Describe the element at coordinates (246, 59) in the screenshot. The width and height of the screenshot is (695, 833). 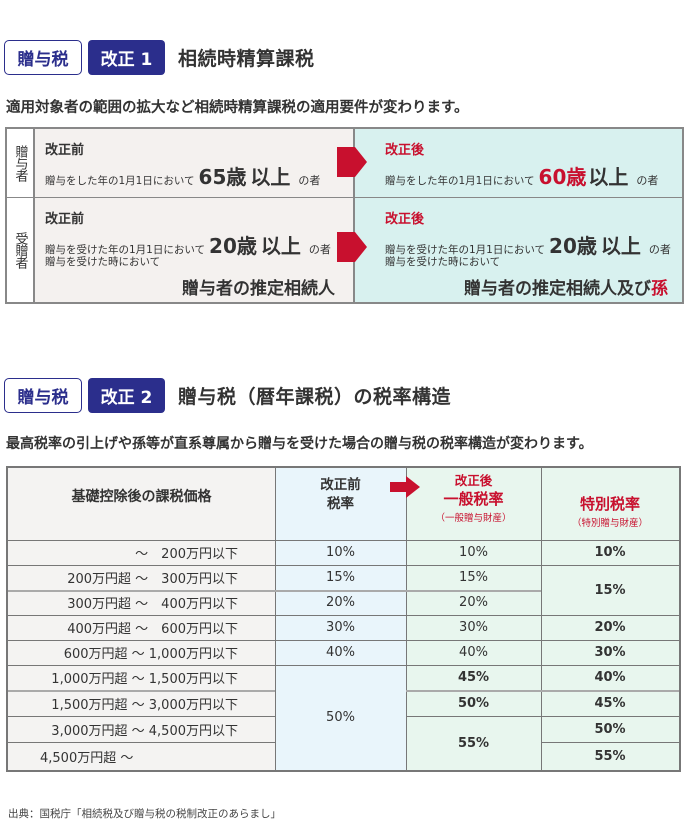
I see `section1-title: 相続時精算課税` at that location.